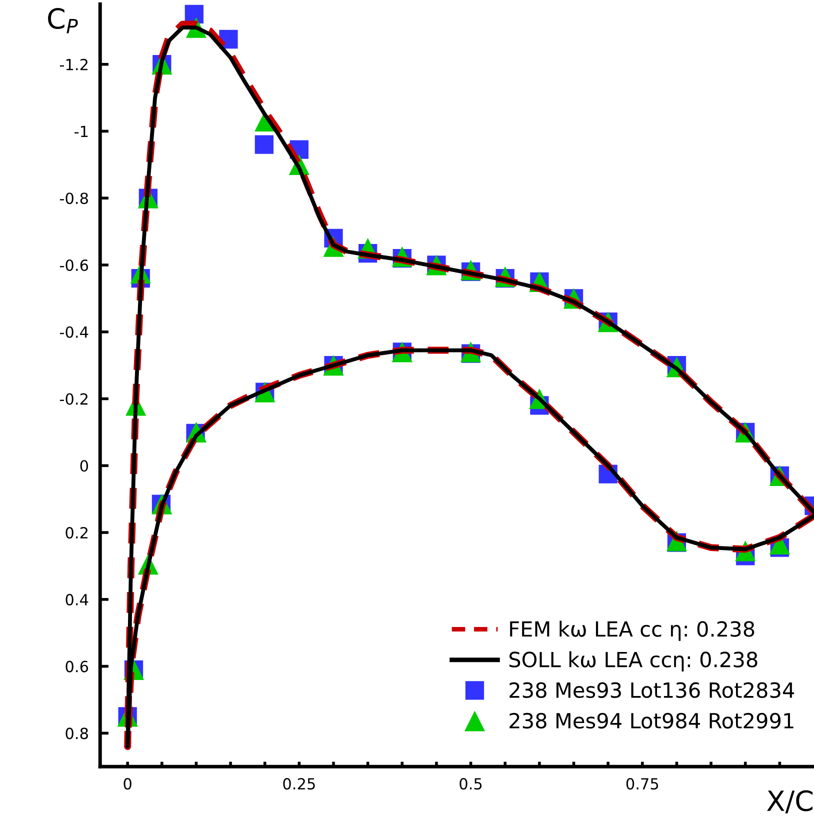 This screenshot has height=827, width=814. What do you see at coordinates (299, 784) in the screenshot?
I see `x-tick-label: 0.25` at bounding box center [299, 784].